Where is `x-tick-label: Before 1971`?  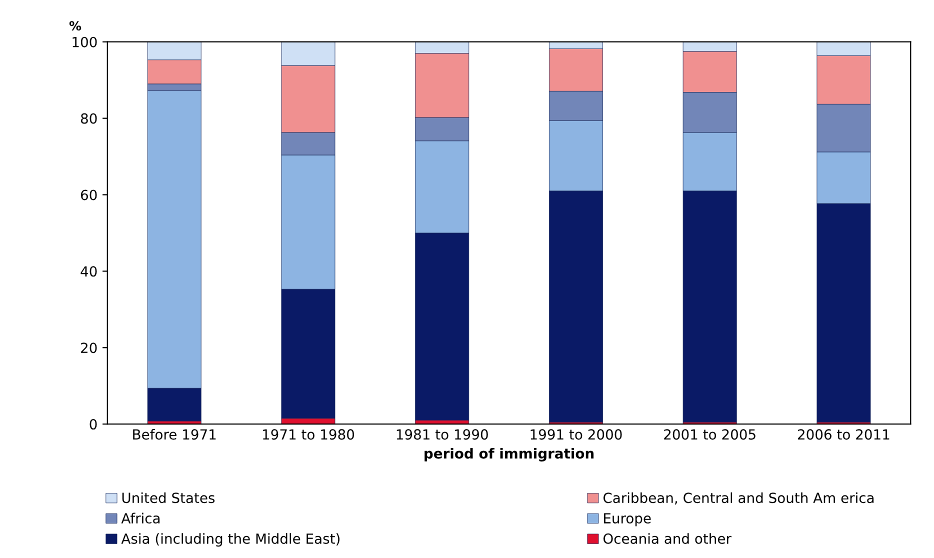 x-tick-label: Before 1971 is located at coordinates (174, 434).